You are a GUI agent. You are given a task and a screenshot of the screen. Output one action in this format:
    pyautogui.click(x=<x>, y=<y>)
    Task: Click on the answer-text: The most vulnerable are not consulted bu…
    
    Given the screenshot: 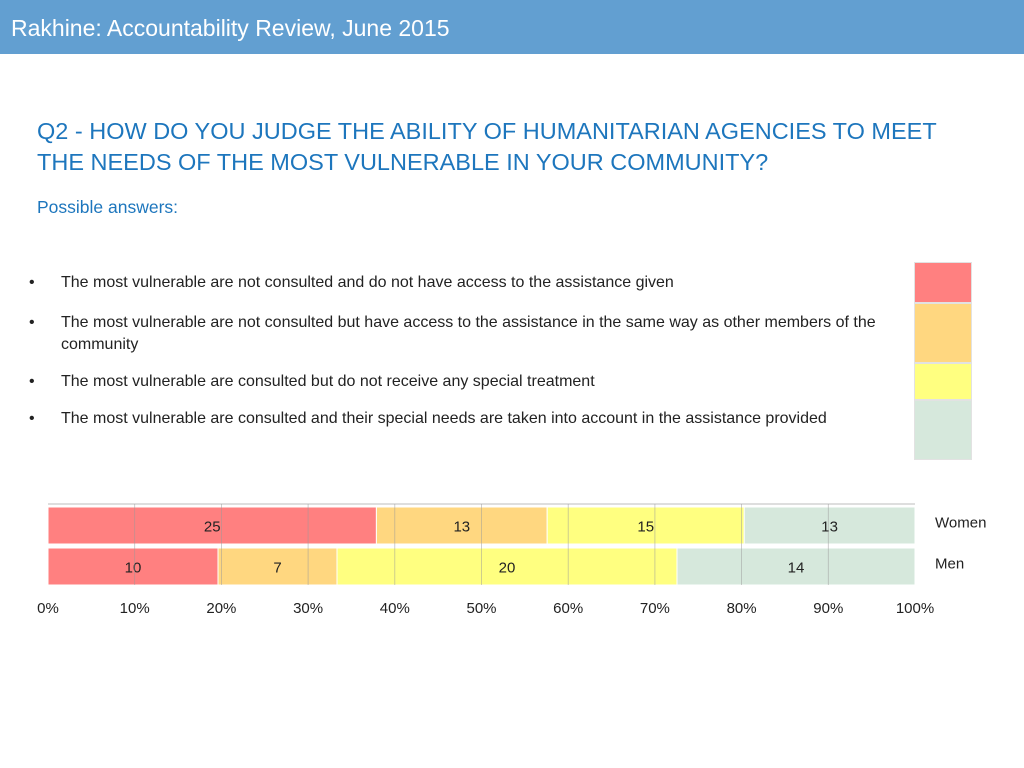 What is the action you would take?
    pyautogui.click(x=468, y=333)
    